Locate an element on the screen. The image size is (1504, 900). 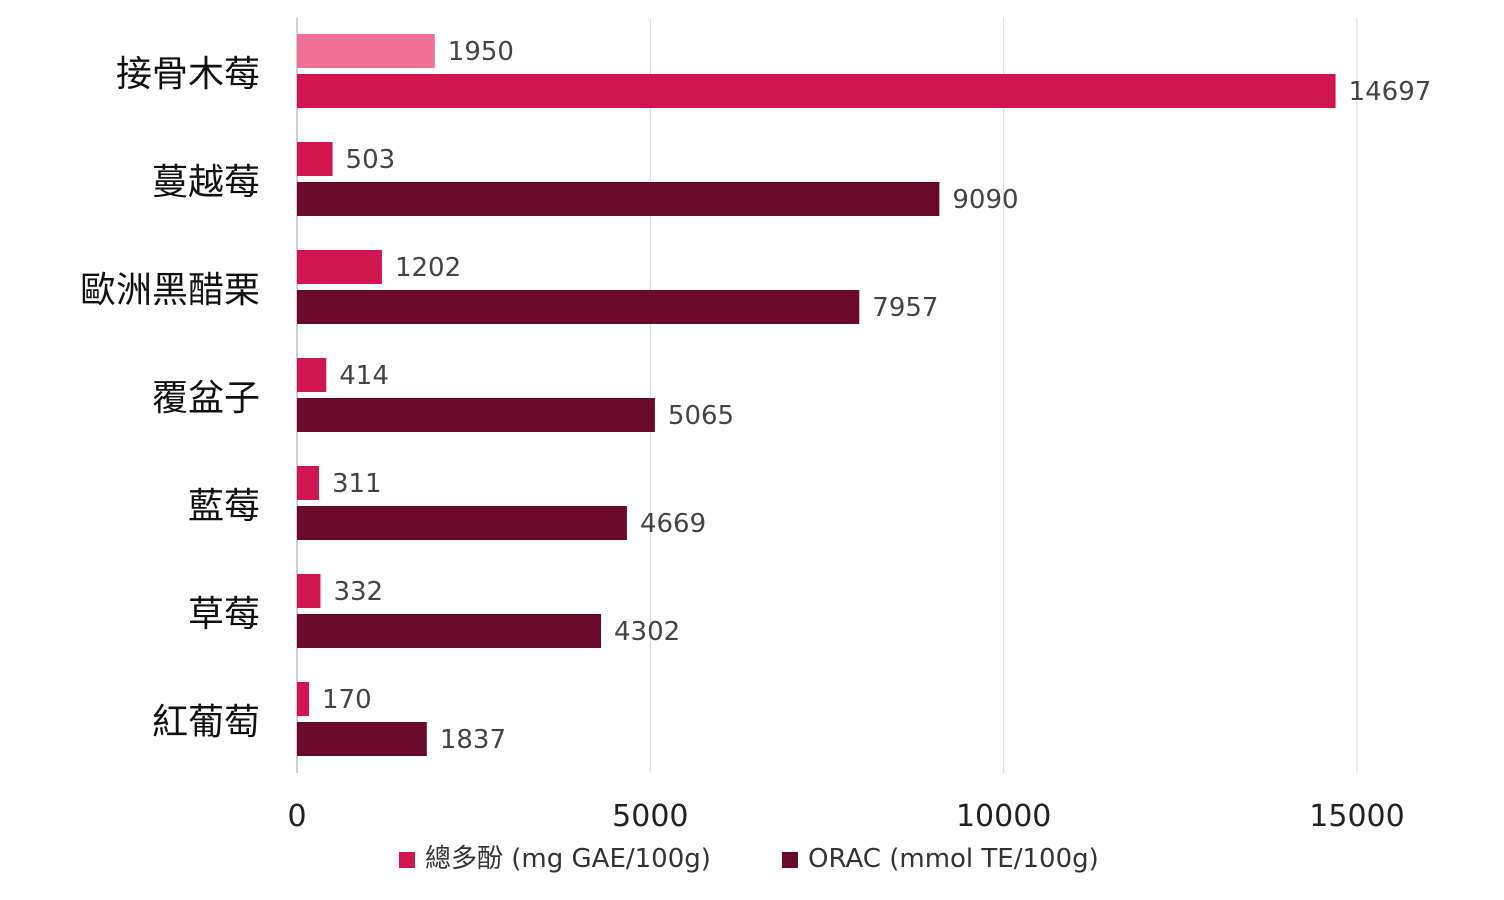
category-label: 歐洲黑醋栗 is located at coordinates (170, 290).